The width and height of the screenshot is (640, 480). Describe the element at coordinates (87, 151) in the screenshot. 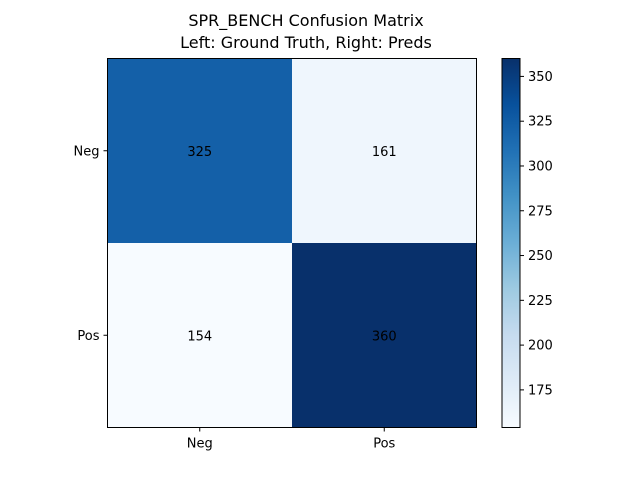

I see `y-tick-label: Neg` at that location.